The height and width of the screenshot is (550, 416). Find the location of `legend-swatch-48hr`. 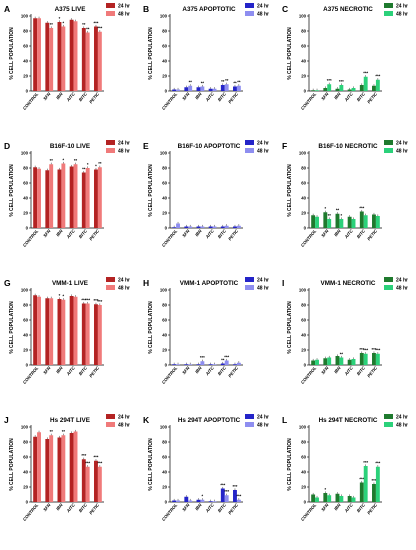

legend-swatch-48hr is located at coordinates (110, 150).